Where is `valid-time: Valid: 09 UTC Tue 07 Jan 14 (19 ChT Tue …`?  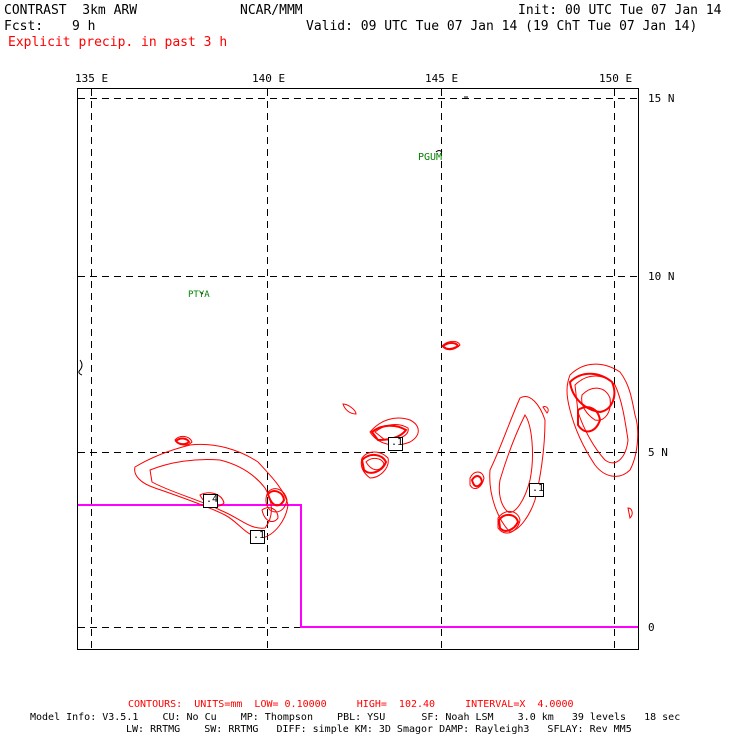
valid-time: Valid: 09 UTC Tue 07 Jan 14 (19 ChT Tue … is located at coordinates (502, 26).